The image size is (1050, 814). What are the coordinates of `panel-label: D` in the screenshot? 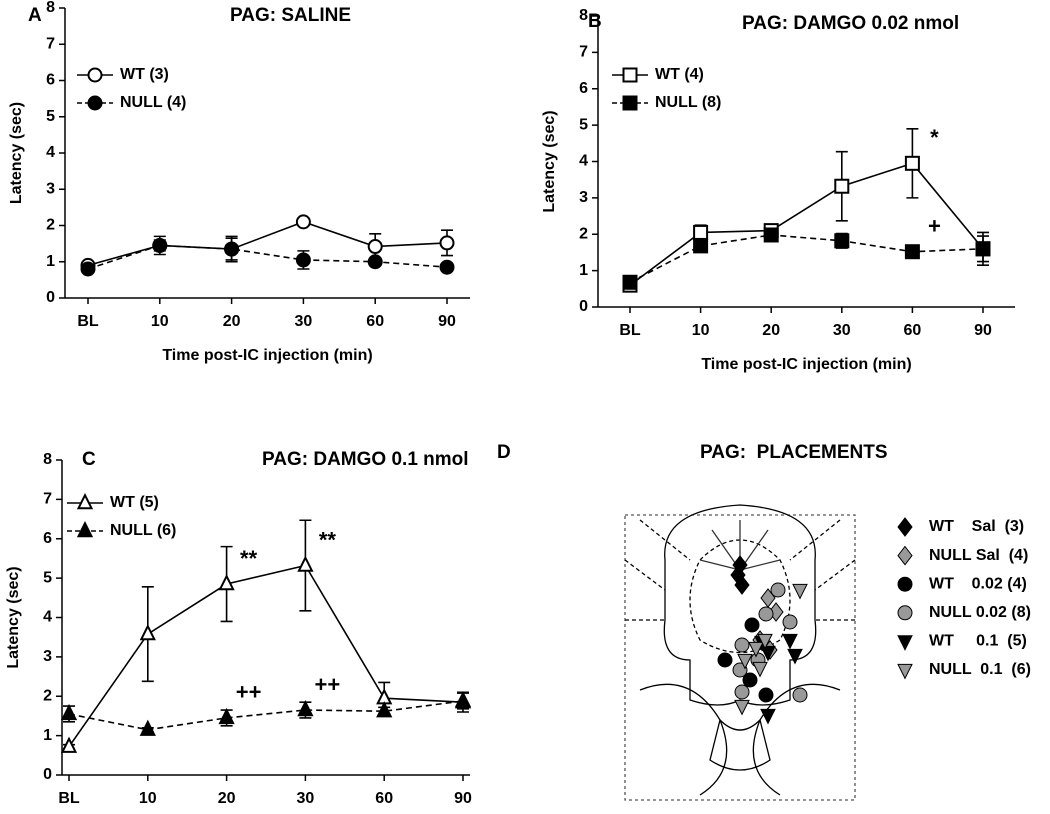 It's located at (504, 452).